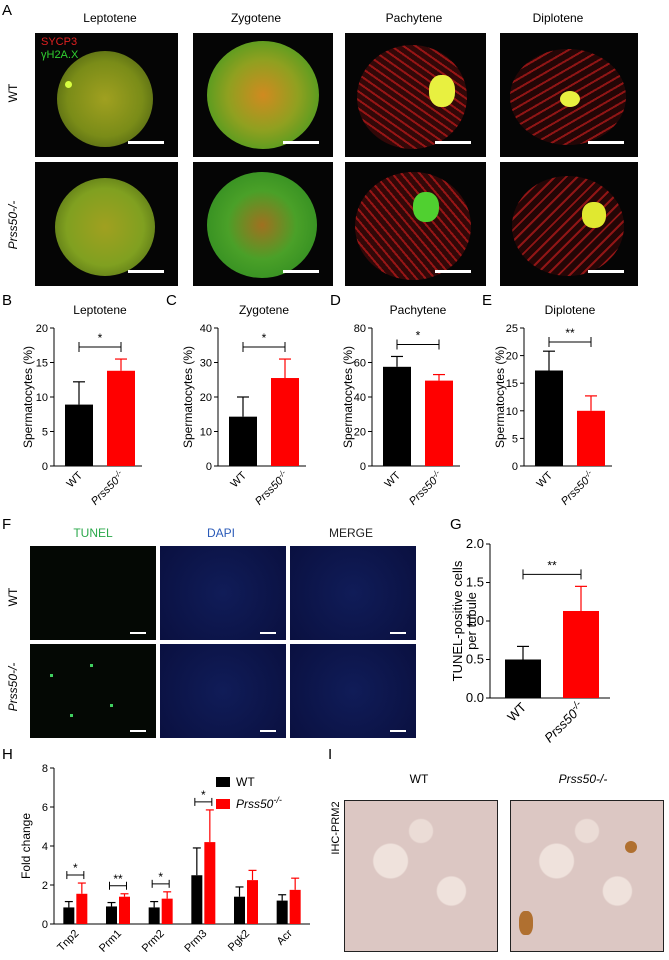  I want to click on micrograph-wt-diplotene, so click(569, 95).